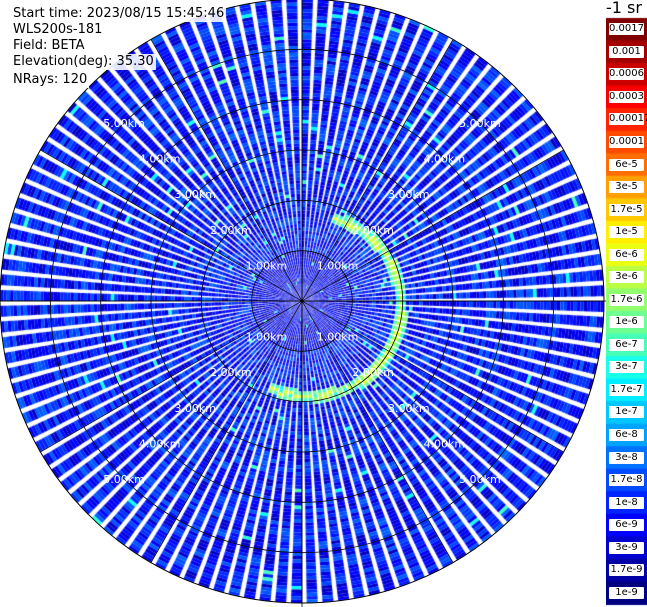  Describe the element at coordinates (626, 367) in the screenshot. I see `colorbar-tick-label: 3e-7` at that location.